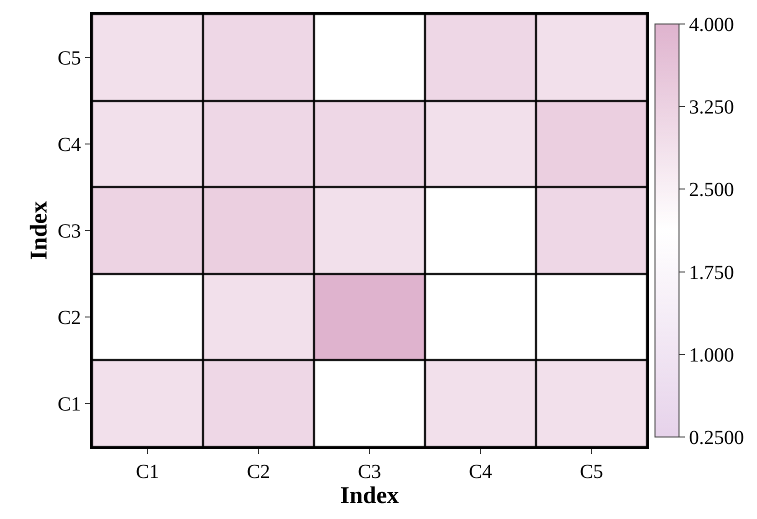  Describe the element at coordinates (370, 472) in the screenshot. I see `x-tick-label: C3` at that location.